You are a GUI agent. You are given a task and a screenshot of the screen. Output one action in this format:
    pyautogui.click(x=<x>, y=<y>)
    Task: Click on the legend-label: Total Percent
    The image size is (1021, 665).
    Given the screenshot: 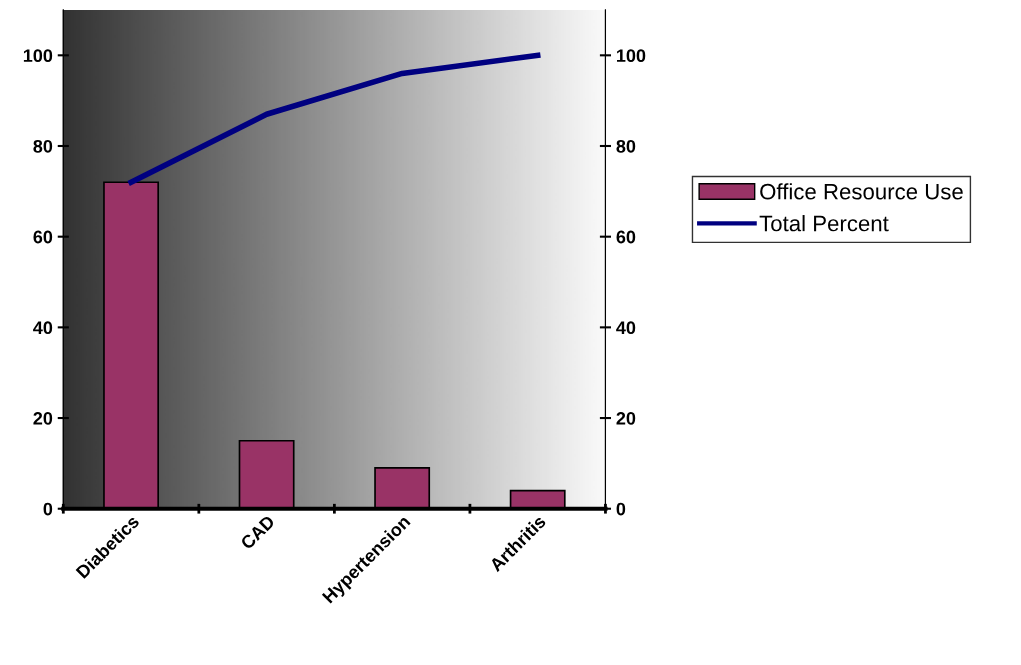 What is the action you would take?
    pyautogui.click(x=824, y=223)
    